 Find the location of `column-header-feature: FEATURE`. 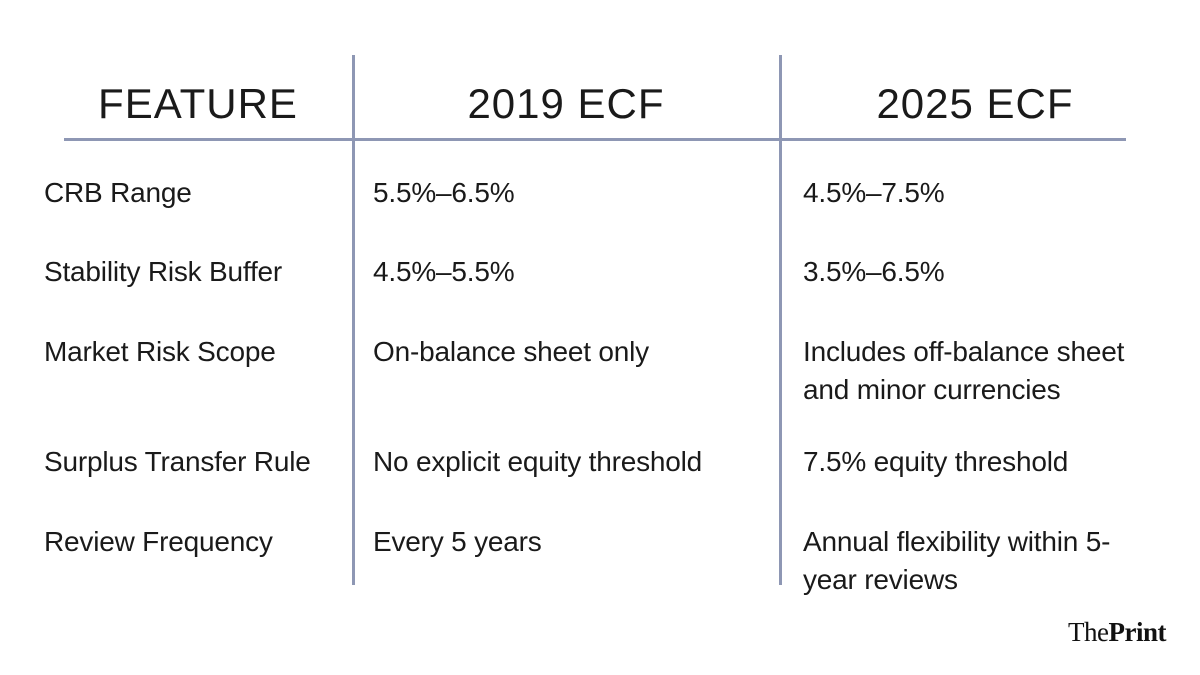

column-header-feature: FEATURE is located at coordinates (198, 103).